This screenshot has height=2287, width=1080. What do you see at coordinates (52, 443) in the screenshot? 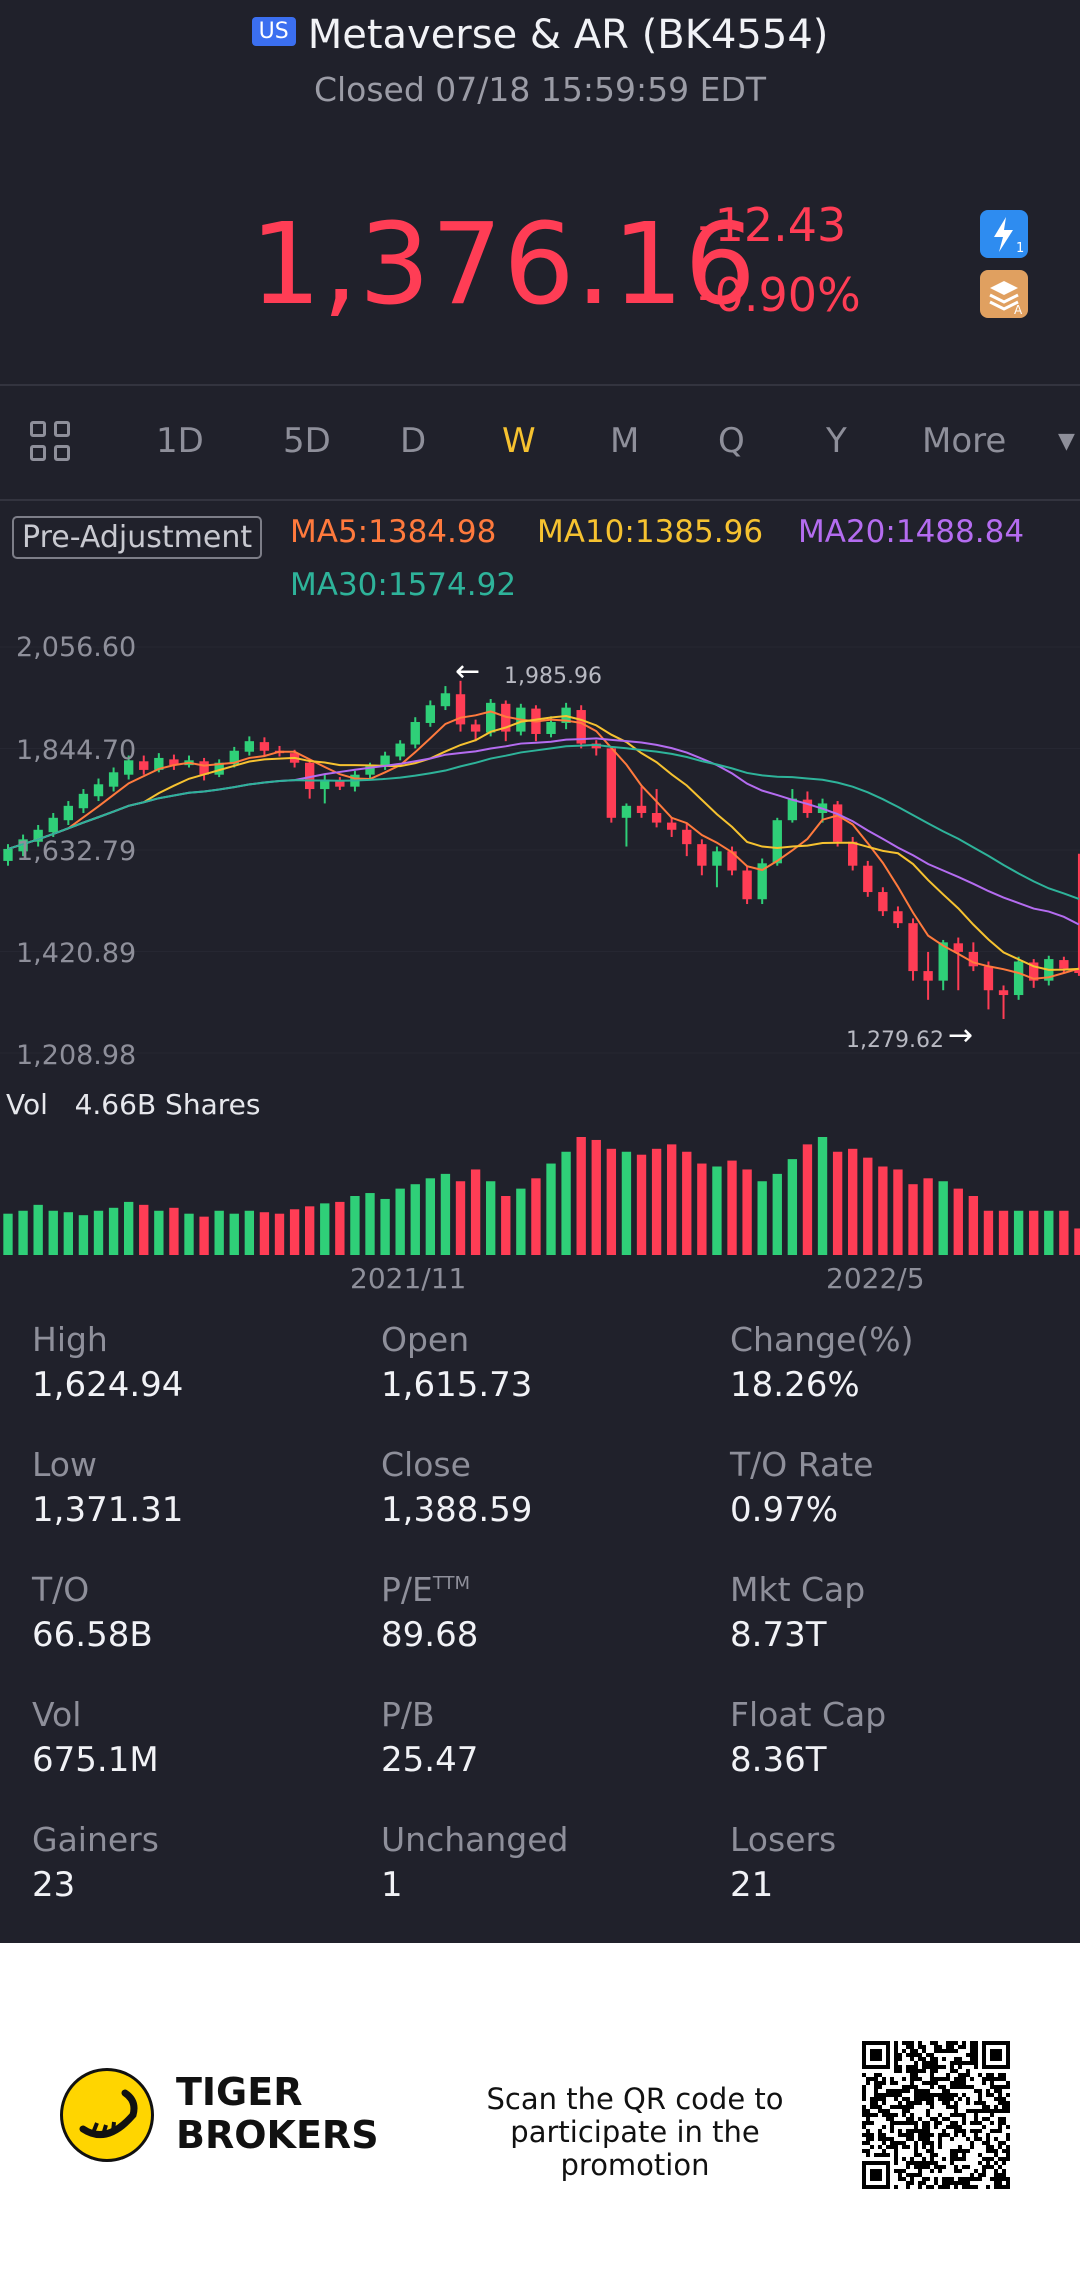
I see `grid-icon` at bounding box center [52, 443].